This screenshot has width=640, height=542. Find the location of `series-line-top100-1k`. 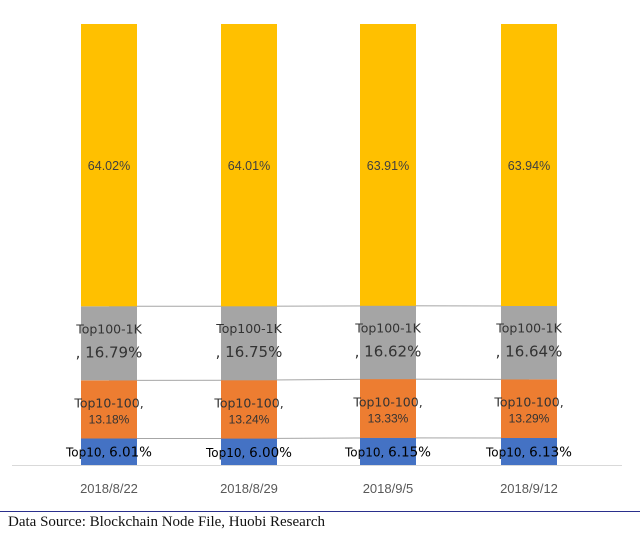

series-line-top100-1k is located at coordinates (319, 306).